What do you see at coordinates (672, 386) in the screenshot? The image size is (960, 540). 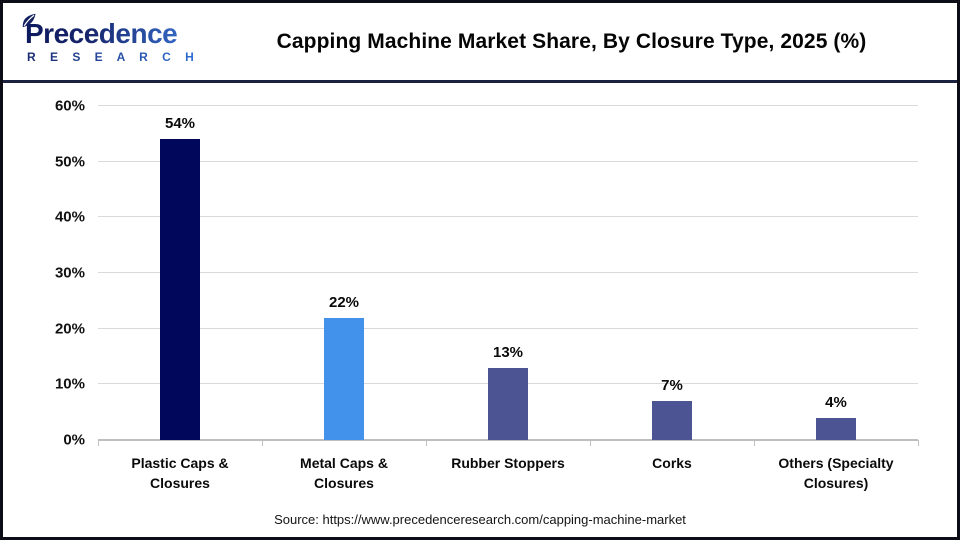 I see `bar-value-label: 7%` at bounding box center [672, 386].